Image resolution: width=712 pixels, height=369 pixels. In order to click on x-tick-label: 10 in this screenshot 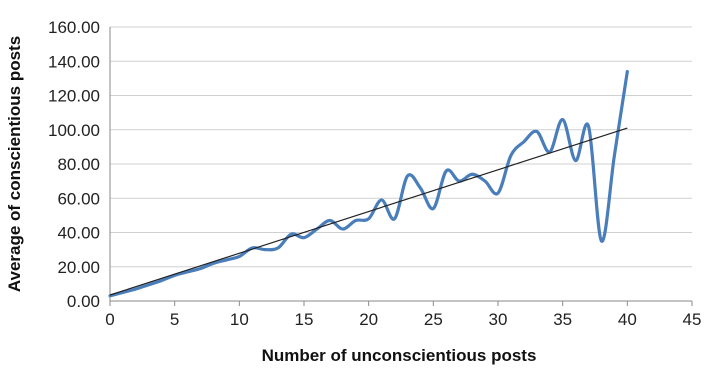, I will do `click(239, 319)`.